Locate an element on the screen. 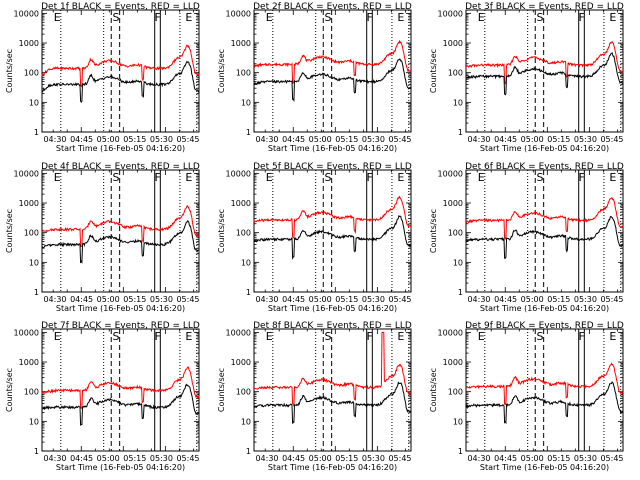 This screenshot has height=480, width=640. panel-title: Det 5f BLACK = Events, RED = LLD is located at coordinates (332, 167).